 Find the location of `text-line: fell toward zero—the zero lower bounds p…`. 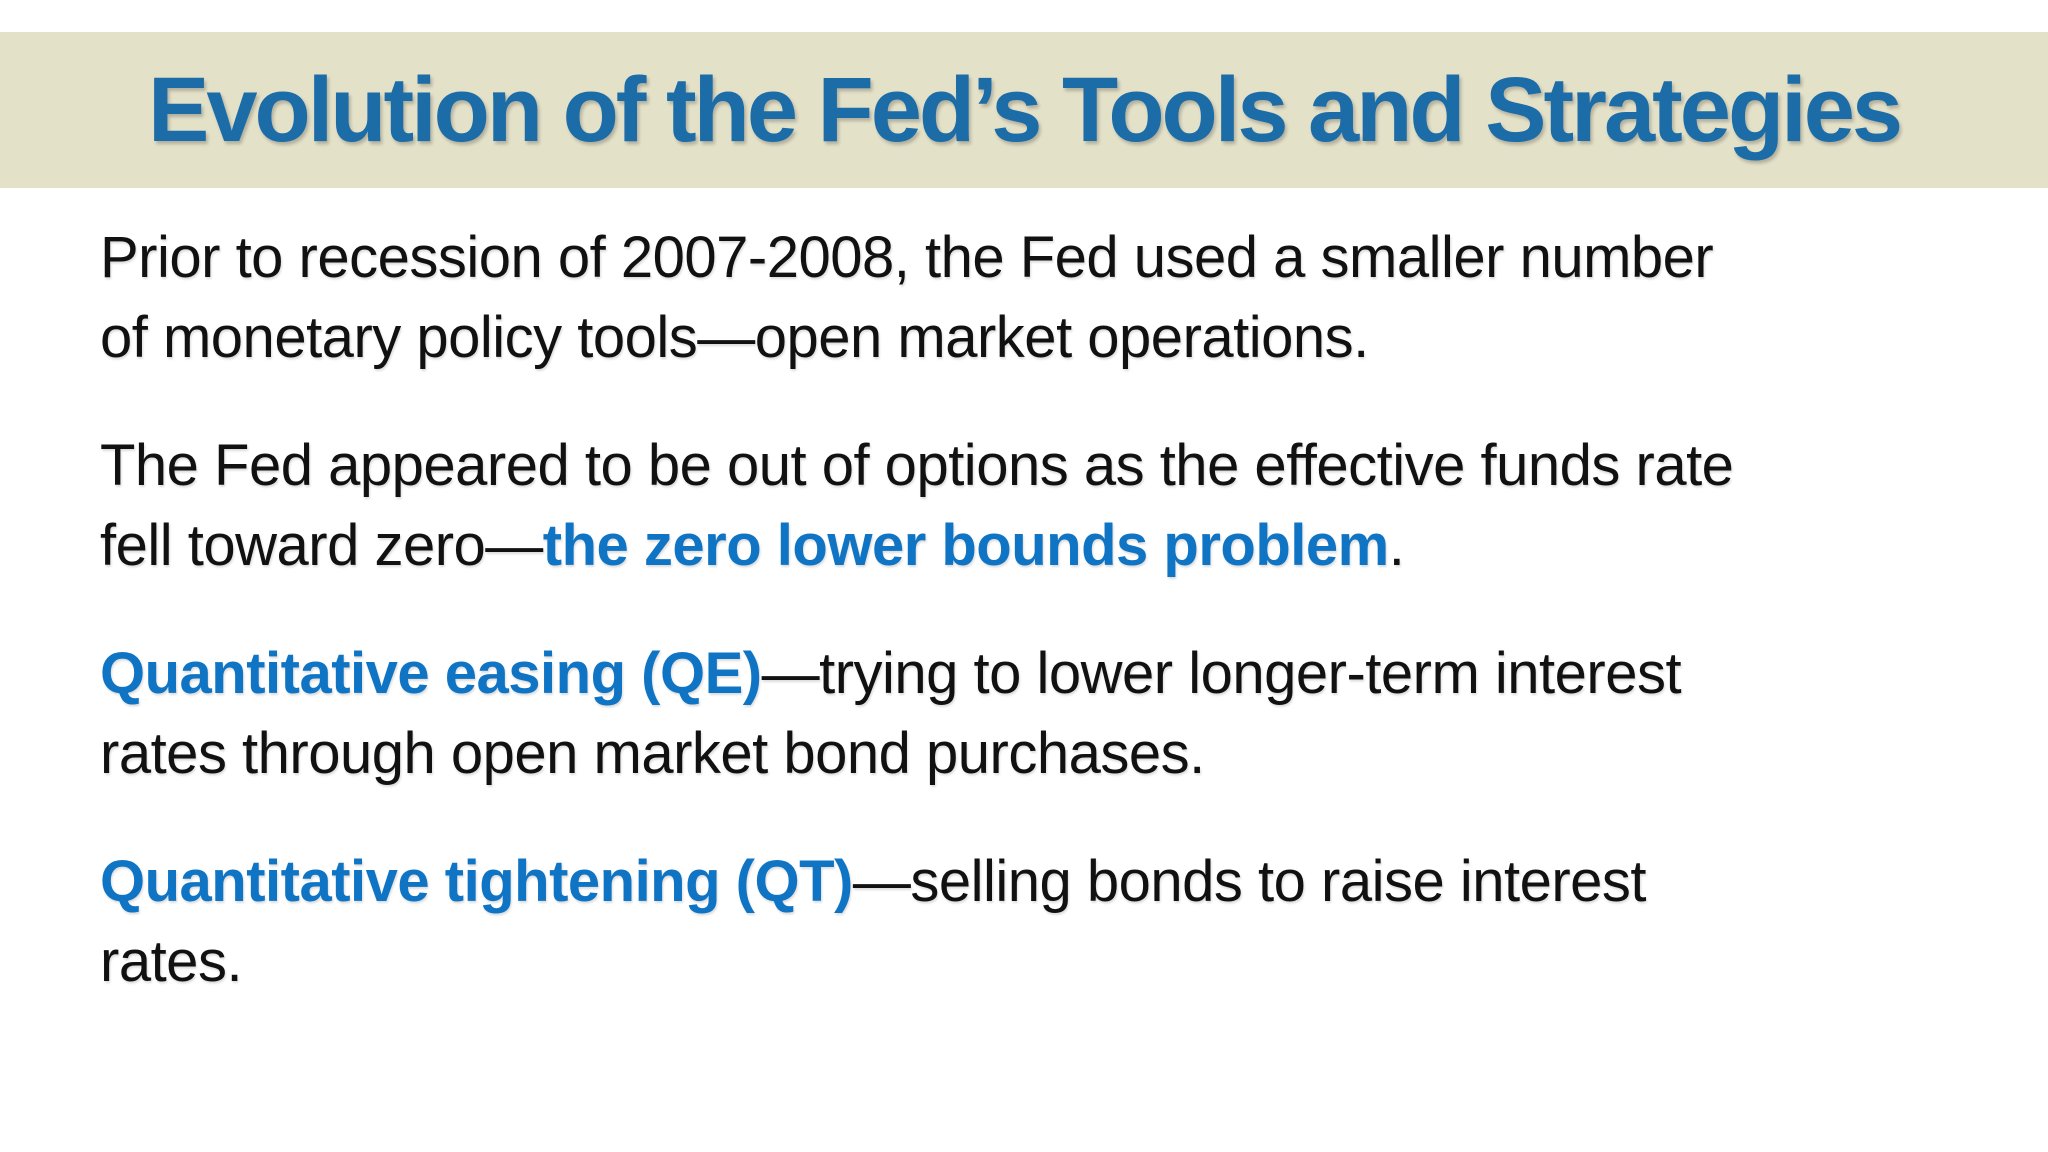

text-line: fell toward zero—the zero lower bounds p… is located at coordinates (1034, 546).